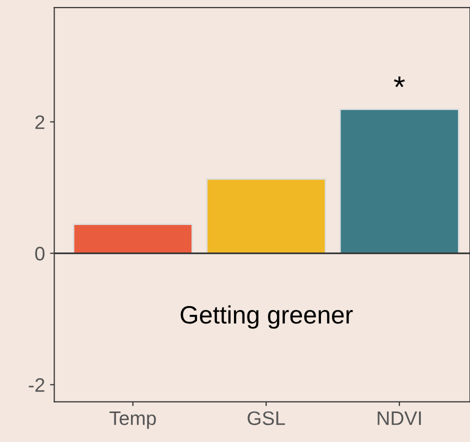  Describe the element at coordinates (266, 418) in the screenshot. I see `x-tick-label: GSL` at that location.